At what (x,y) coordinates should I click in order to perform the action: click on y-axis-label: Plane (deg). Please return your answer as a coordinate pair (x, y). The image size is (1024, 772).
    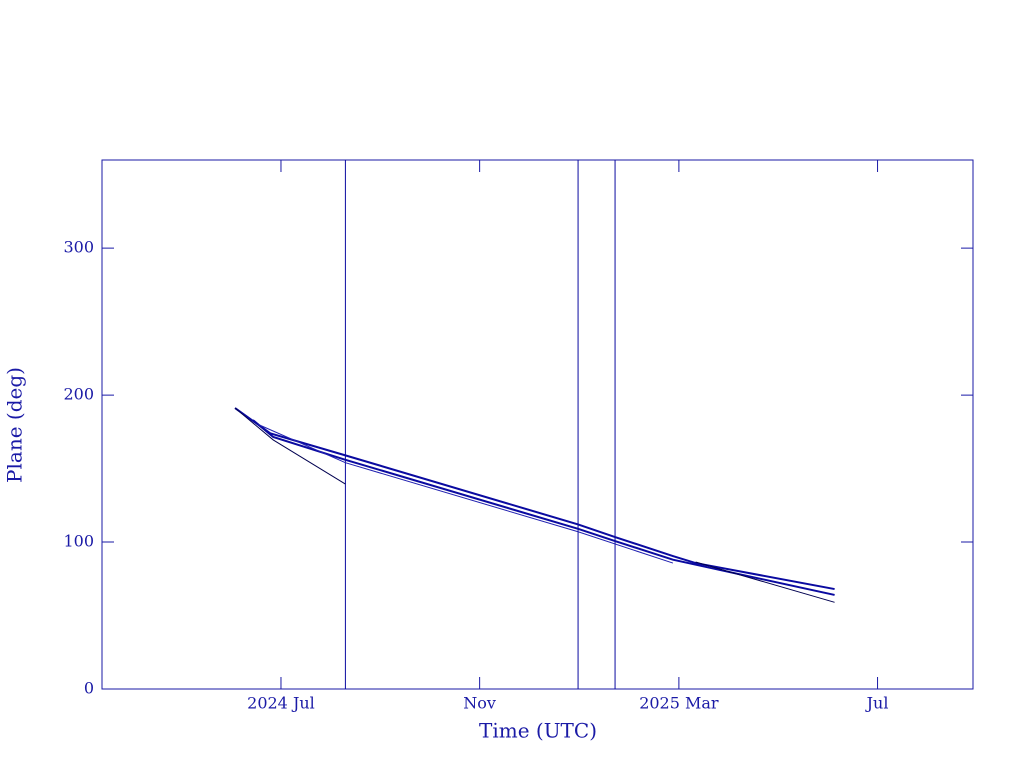
    Looking at the image, I should click on (15, 425).